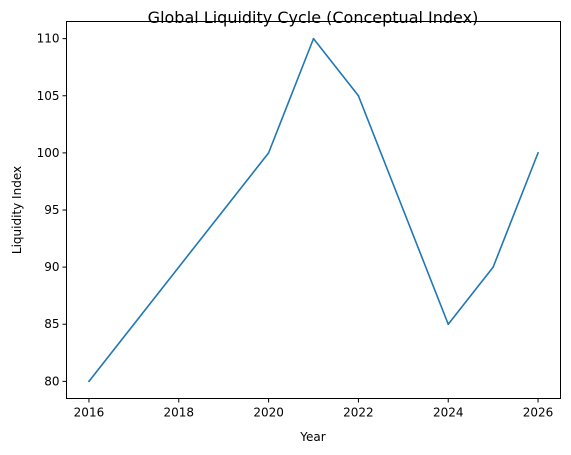 Image resolution: width=571 pixels, height=455 pixels. I want to click on x-tick-label: 2026, so click(538, 413).